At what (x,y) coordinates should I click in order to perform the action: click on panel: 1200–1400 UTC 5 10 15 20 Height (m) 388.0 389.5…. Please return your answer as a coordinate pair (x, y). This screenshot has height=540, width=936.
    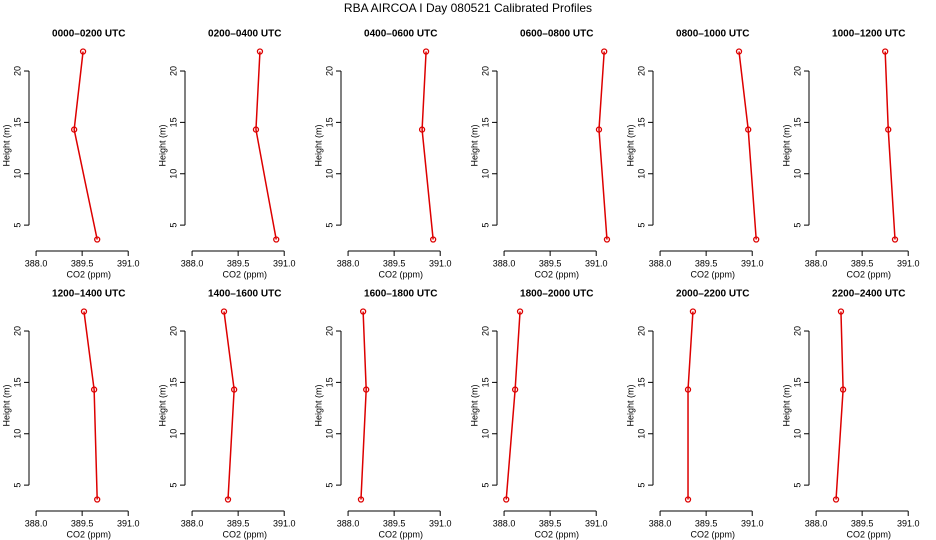
    Looking at the image, I should click on (70, 414).